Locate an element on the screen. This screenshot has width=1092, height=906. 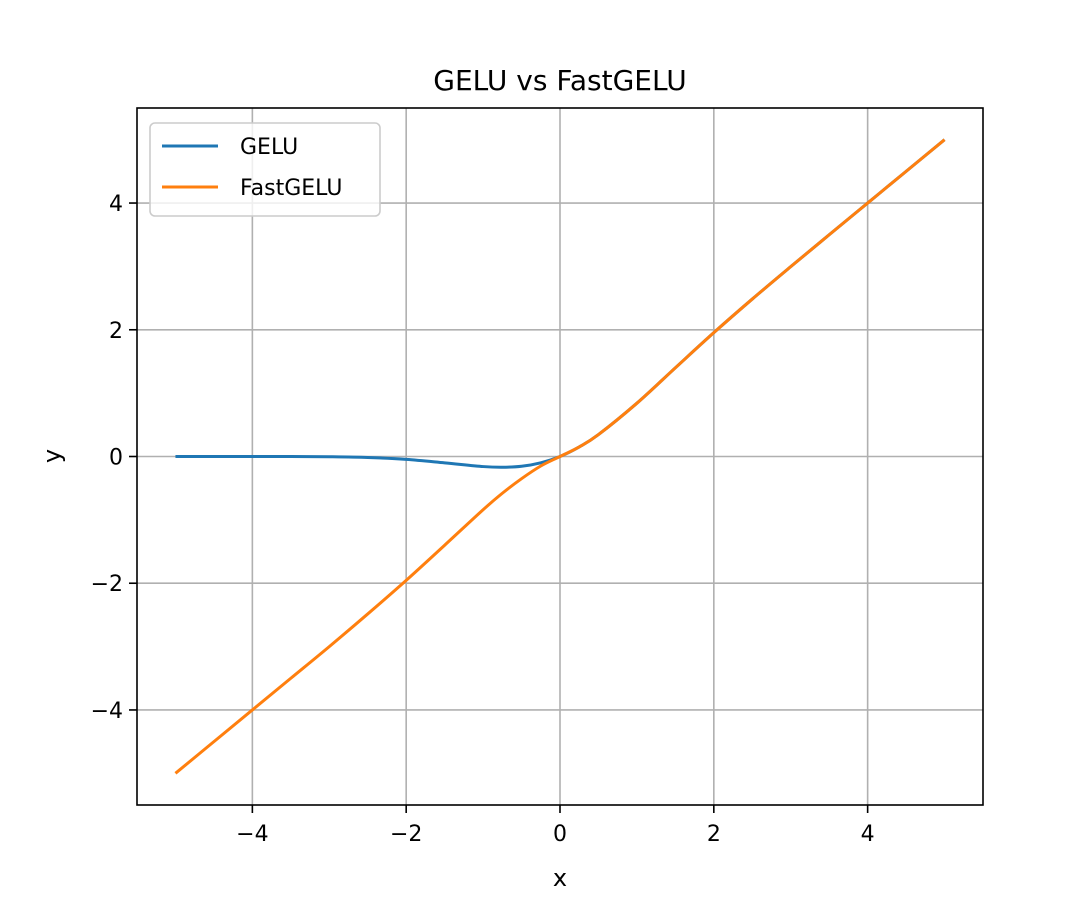
x-axis-label: x is located at coordinates (560, 878).